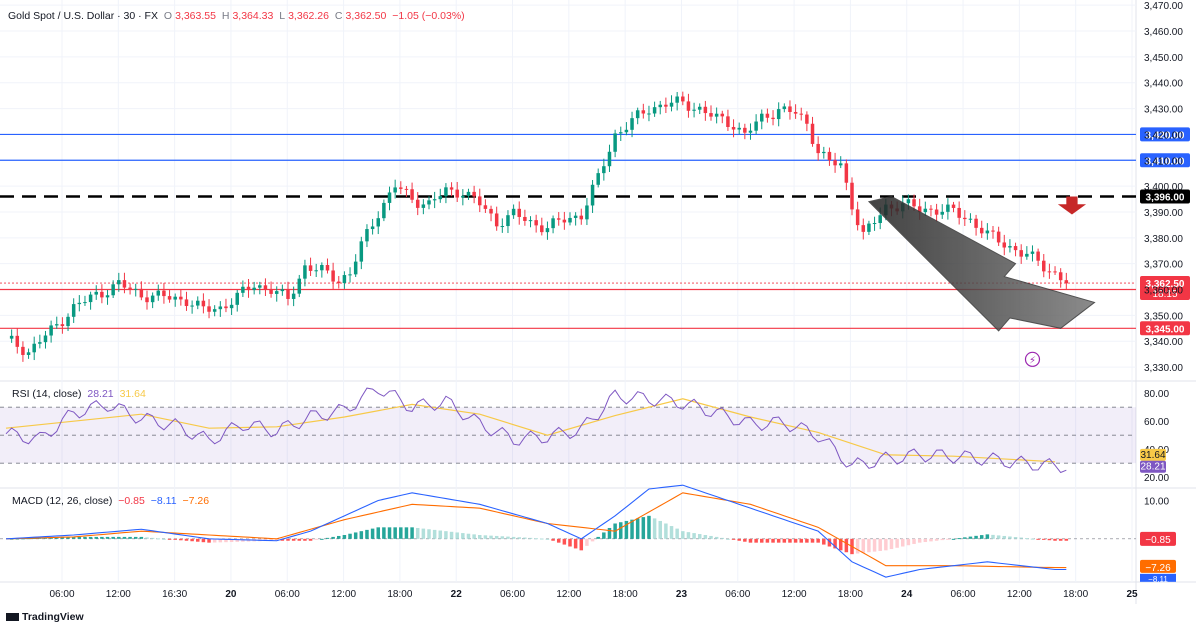 The height and width of the screenshot is (626, 1196). What do you see at coordinates (981, 263) in the screenshot?
I see `trend-arrow` at bounding box center [981, 263].